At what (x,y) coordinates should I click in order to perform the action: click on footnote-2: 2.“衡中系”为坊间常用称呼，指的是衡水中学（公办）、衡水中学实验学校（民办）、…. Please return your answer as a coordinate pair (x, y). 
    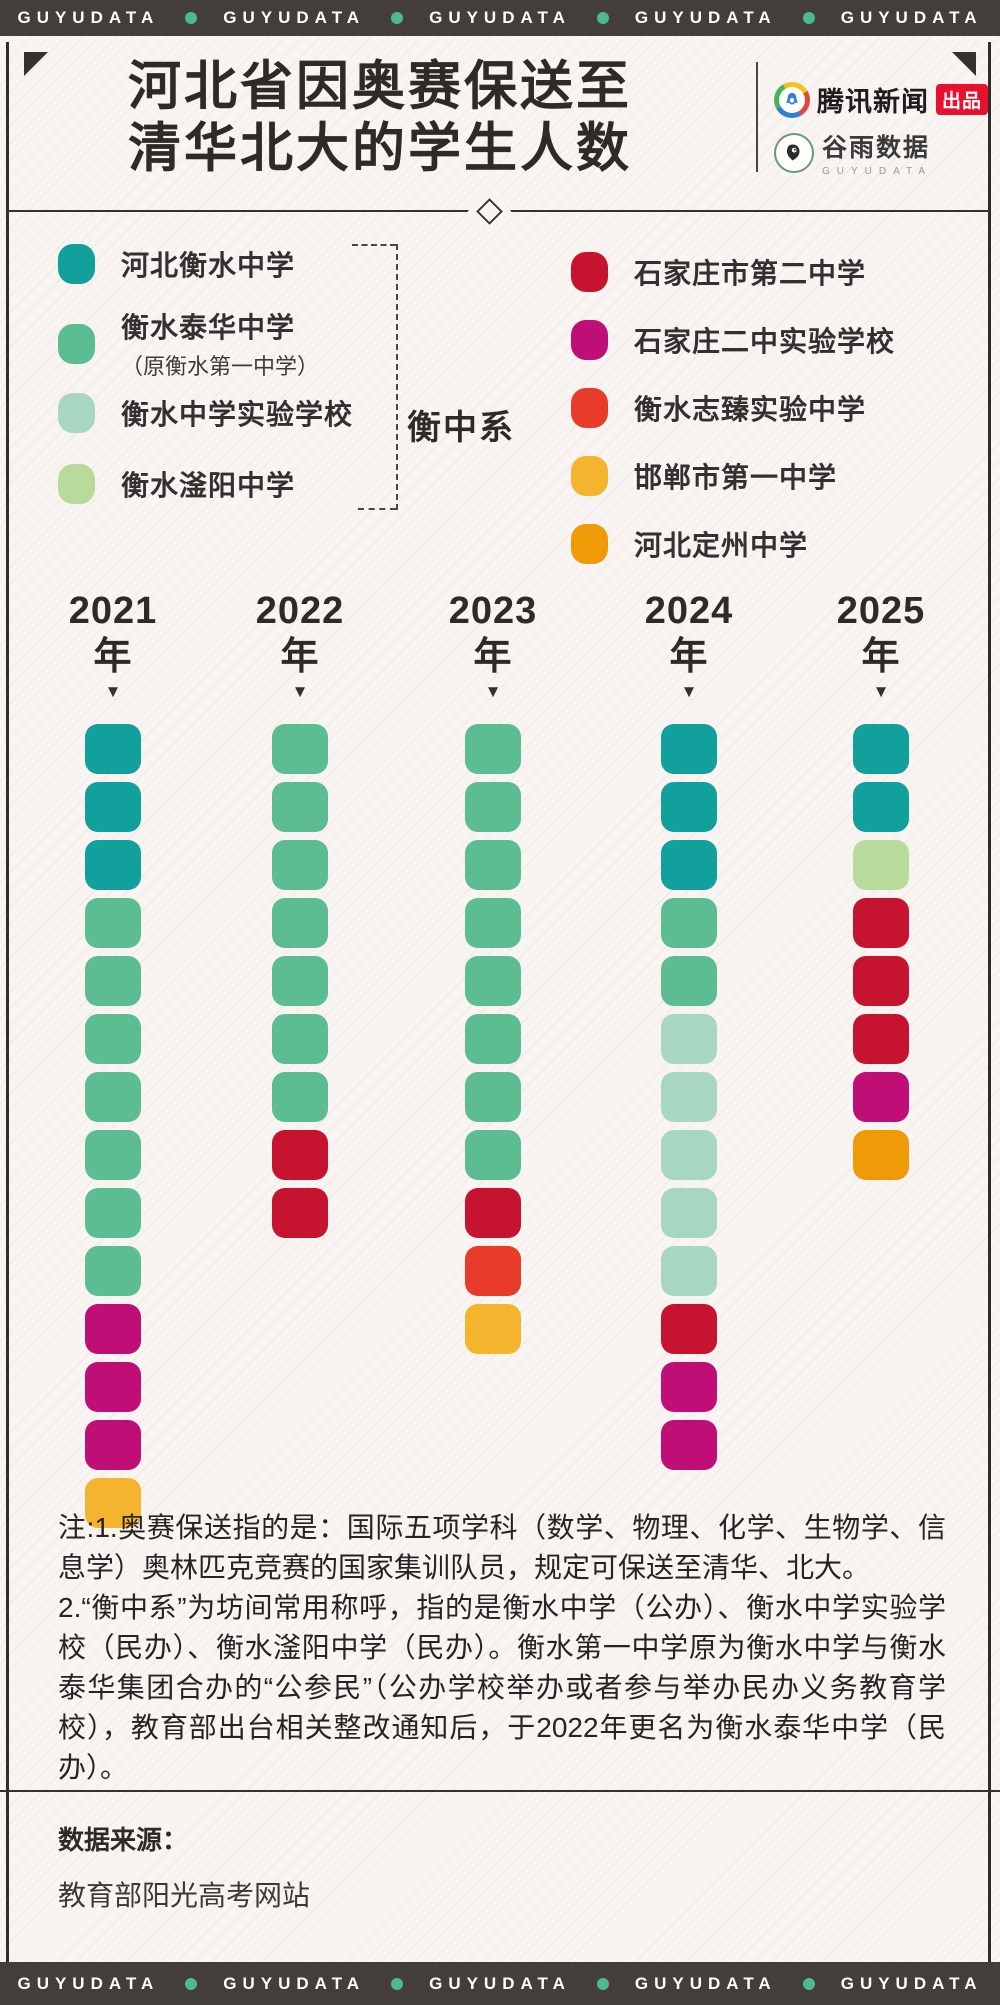
    Looking at the image, I should click on (502, 1687).